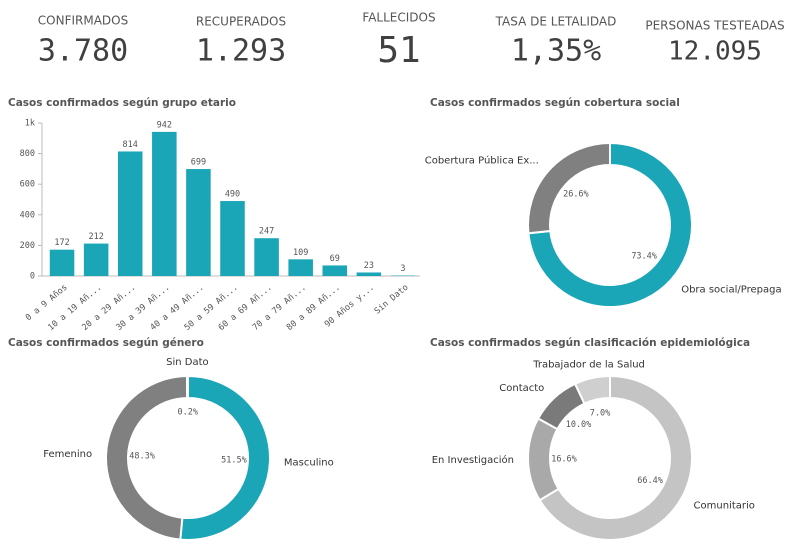  Describe the element at coordinates (556, 22) in the screenshot. I see `kpi-label: TASA DE LETALIDAD` at that location.